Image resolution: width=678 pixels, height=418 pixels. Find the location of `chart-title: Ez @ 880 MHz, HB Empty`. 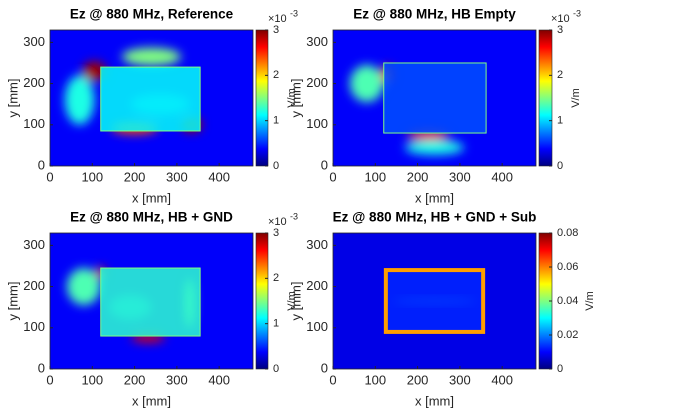

chart-title: Ez @ 880 MHz, HB Empty is located at coordinates (434, 14).